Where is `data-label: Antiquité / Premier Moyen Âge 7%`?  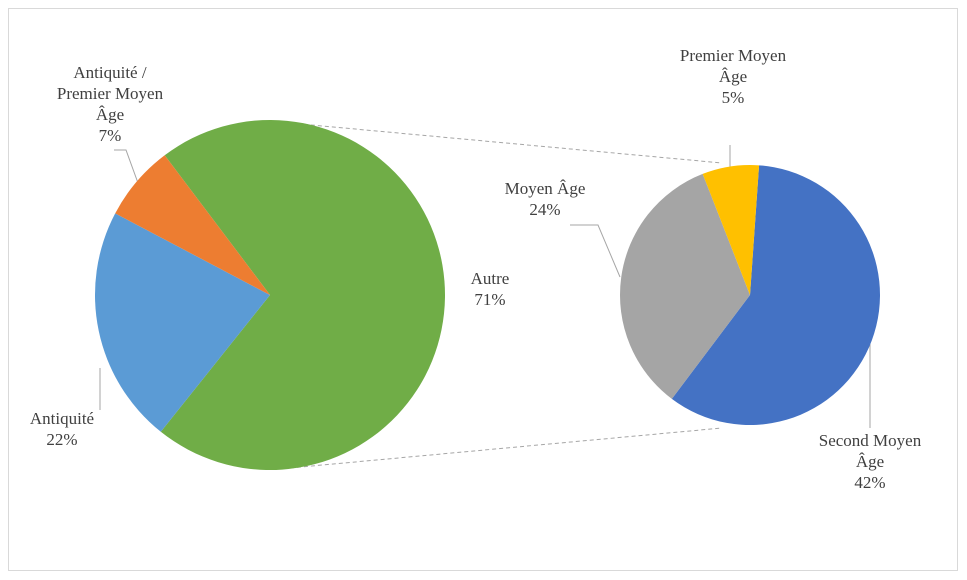 data-label: Antiquité / Premier Moyen Âge 7% is located at coordinates (110, 104).